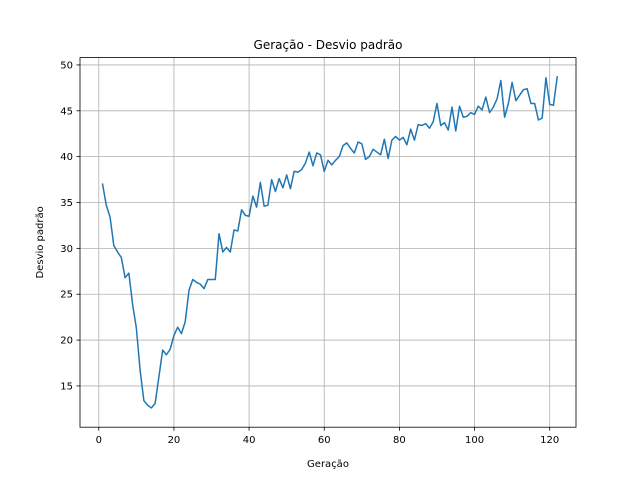  What do you see at coordinates (66, 249) in the screenshot?
I see `y-tick-label: 30` at bounding box center [66, 249].